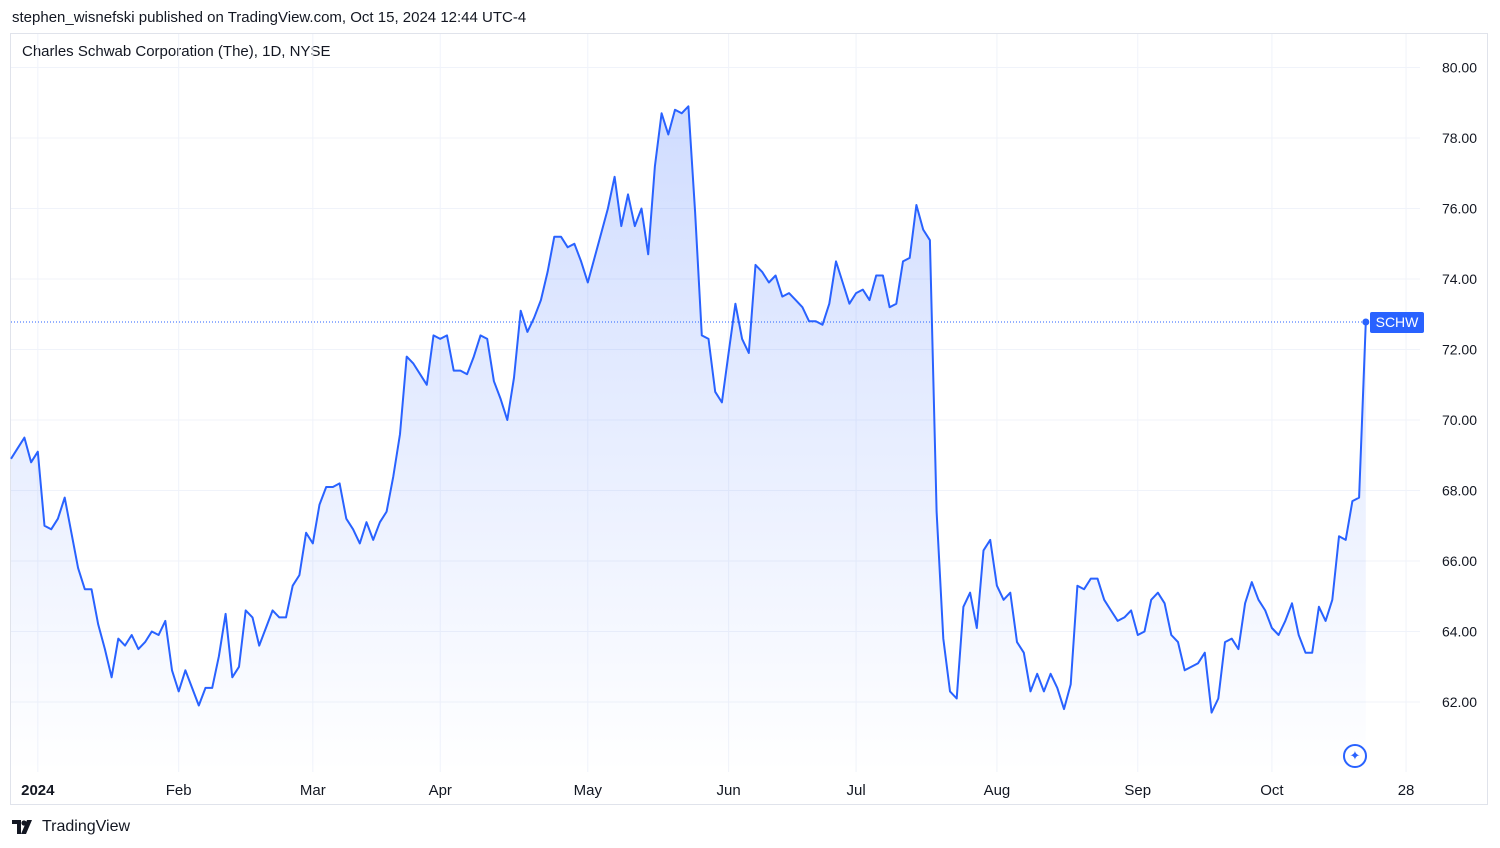 Image resolution: width=1500 pixels, height=848 pixels. I want to click on sparkle-icon-button: ✦, so click(1355, 756).